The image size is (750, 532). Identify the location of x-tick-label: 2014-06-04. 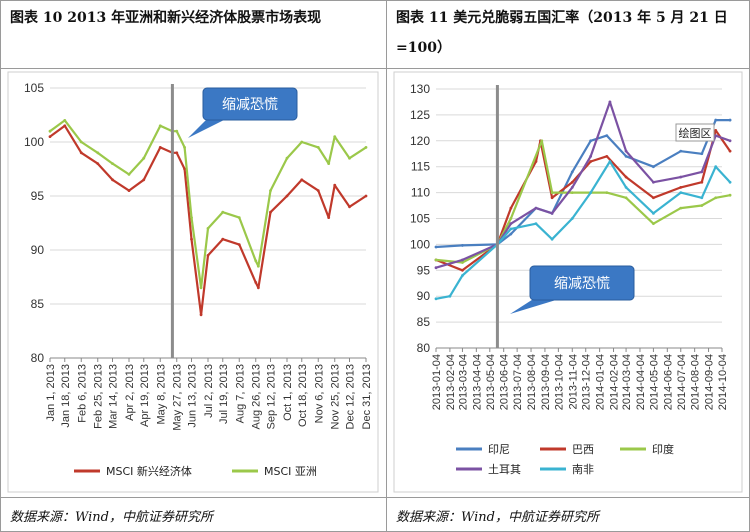
(668, 382).